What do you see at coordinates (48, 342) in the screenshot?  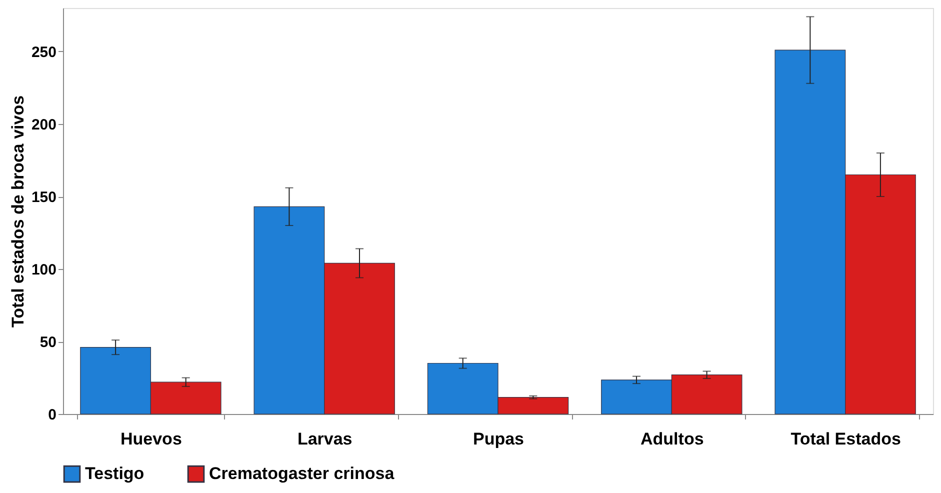 I see `y-tick-label: 50` at bounding box center [48, 342].